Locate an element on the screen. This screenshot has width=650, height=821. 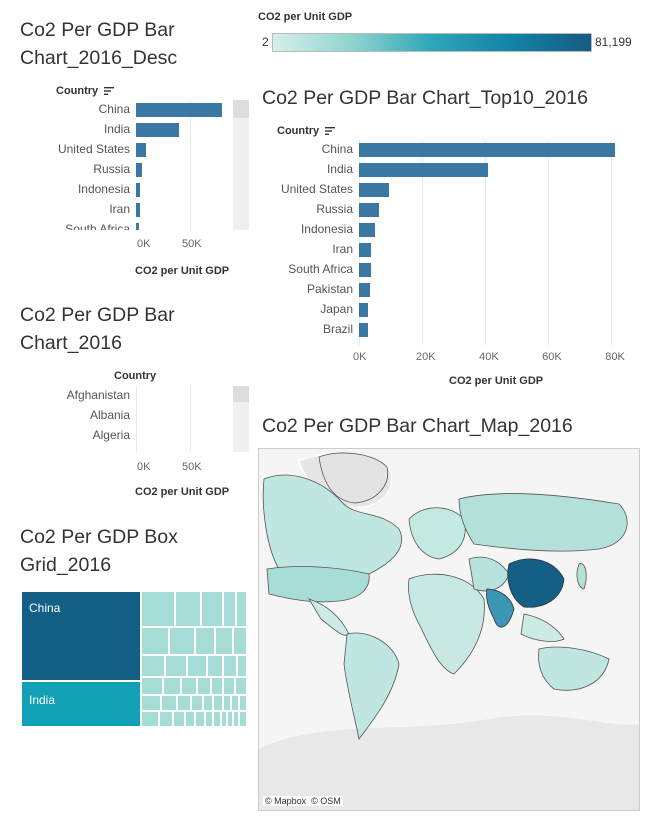
desc-scrollbar is located at coordinates (241, 165).